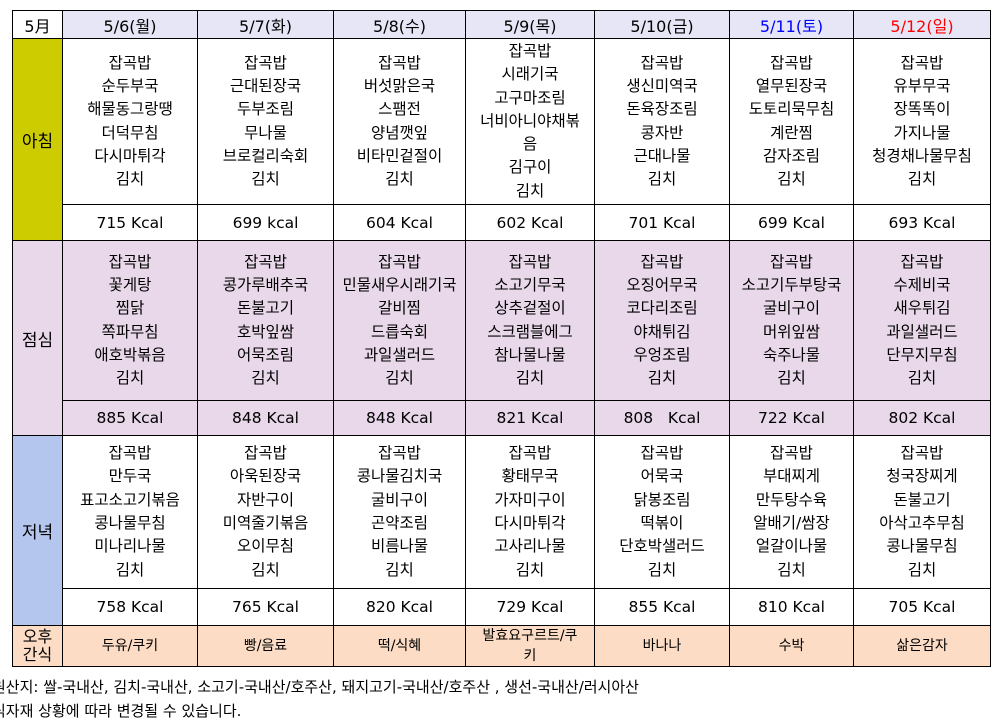 The image size is (1000, 725). What do you see at coordinates (530, 418) in the screenshot?
I see `kcal-value: 821 Kcal` at bounding box center [530, 418].